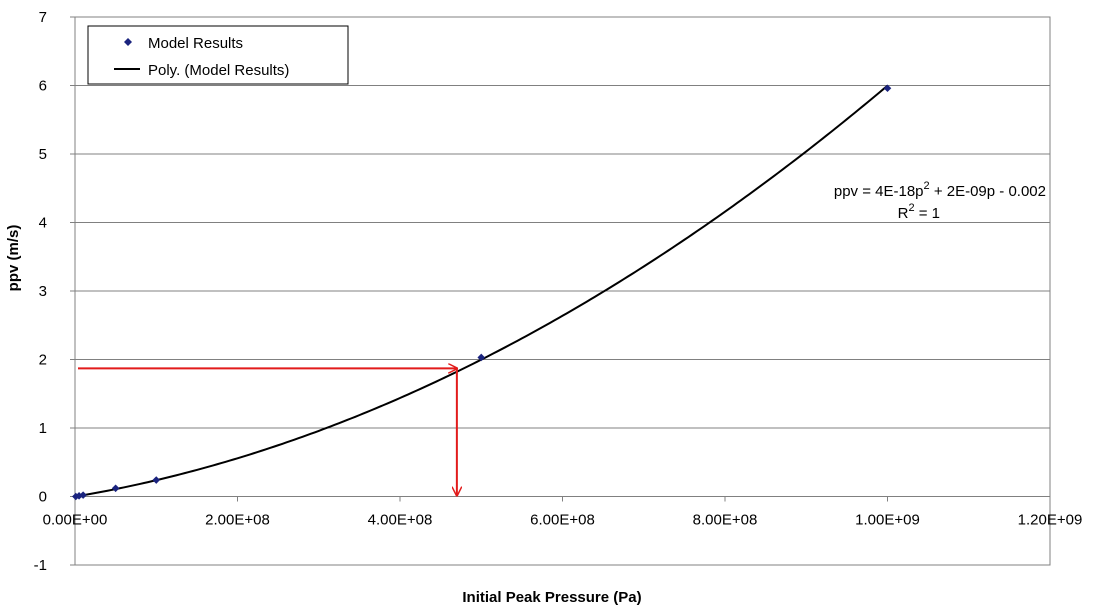 The image size is (1098, 609). What do you see at coordinates (43, 86) in the screenshot?
I see `y-tick-label: 6` at bounding box center [43, 86].